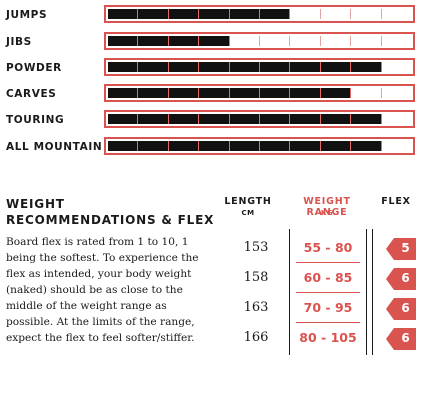 This screenshot has width=447, height=411. Describe the element at coordinates (256, 337) in the screenshot. I see `row-length: 166` at that location.